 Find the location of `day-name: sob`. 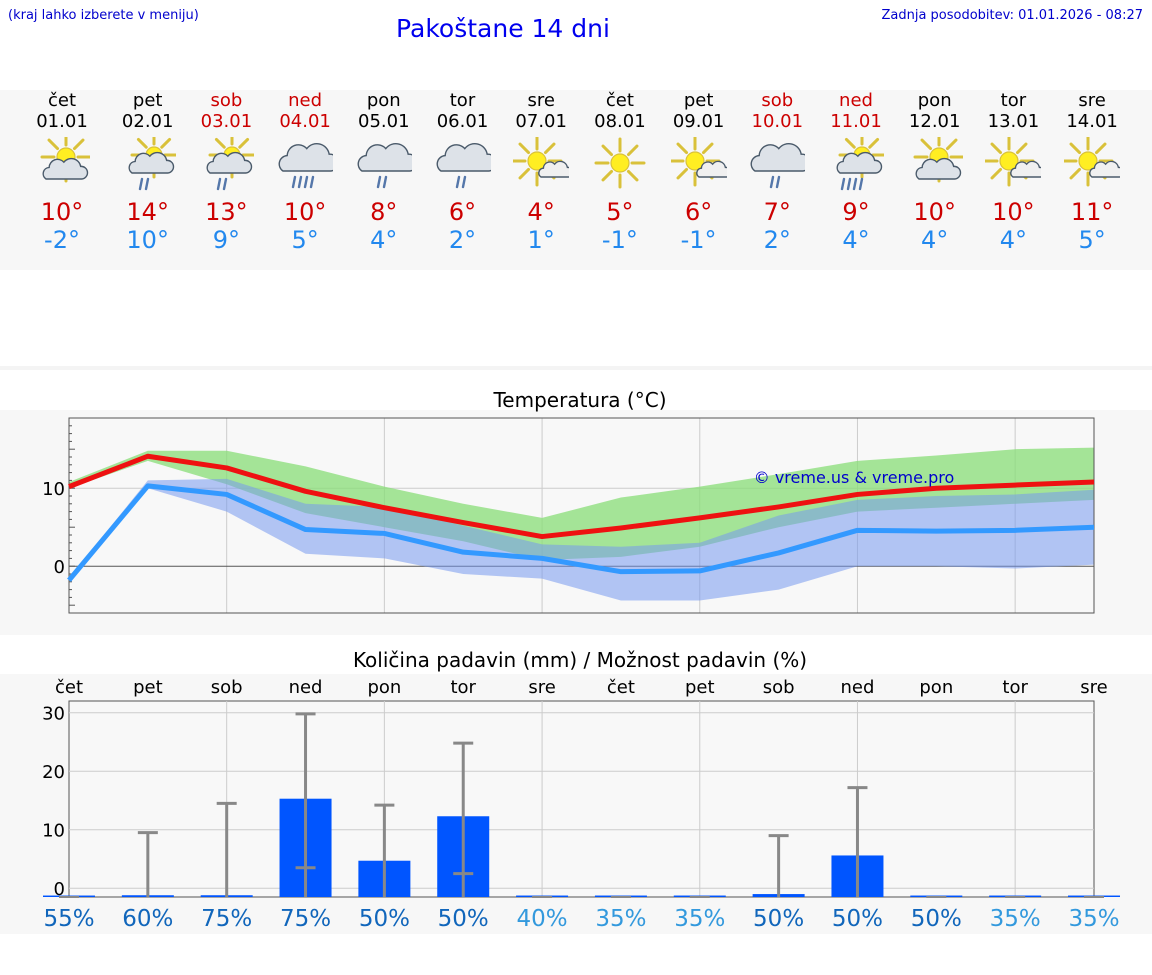

day-name: sob is located at coordinates (777, 100).